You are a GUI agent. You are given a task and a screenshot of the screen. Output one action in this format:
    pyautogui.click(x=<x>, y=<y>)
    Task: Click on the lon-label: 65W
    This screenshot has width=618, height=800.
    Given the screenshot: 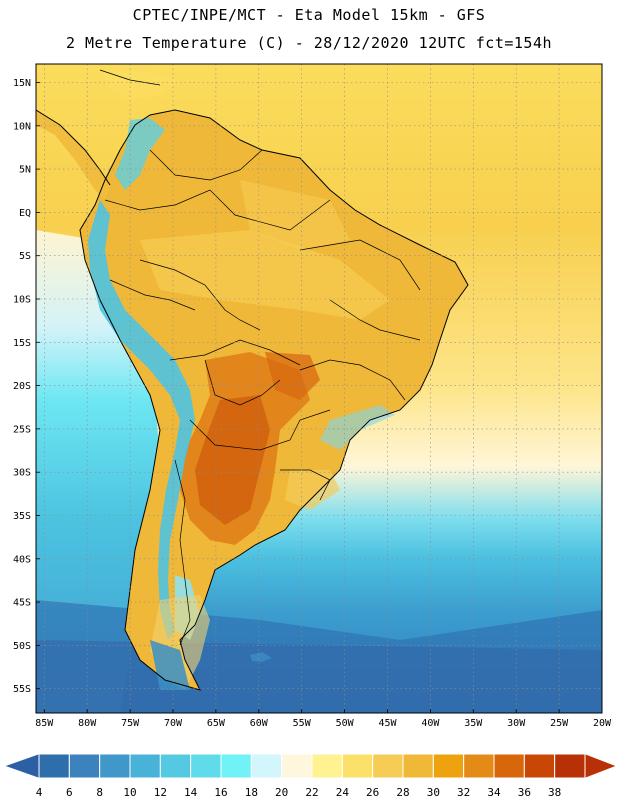 What is the action you would take?
    pyautogui.click(x=216, y=723)
    